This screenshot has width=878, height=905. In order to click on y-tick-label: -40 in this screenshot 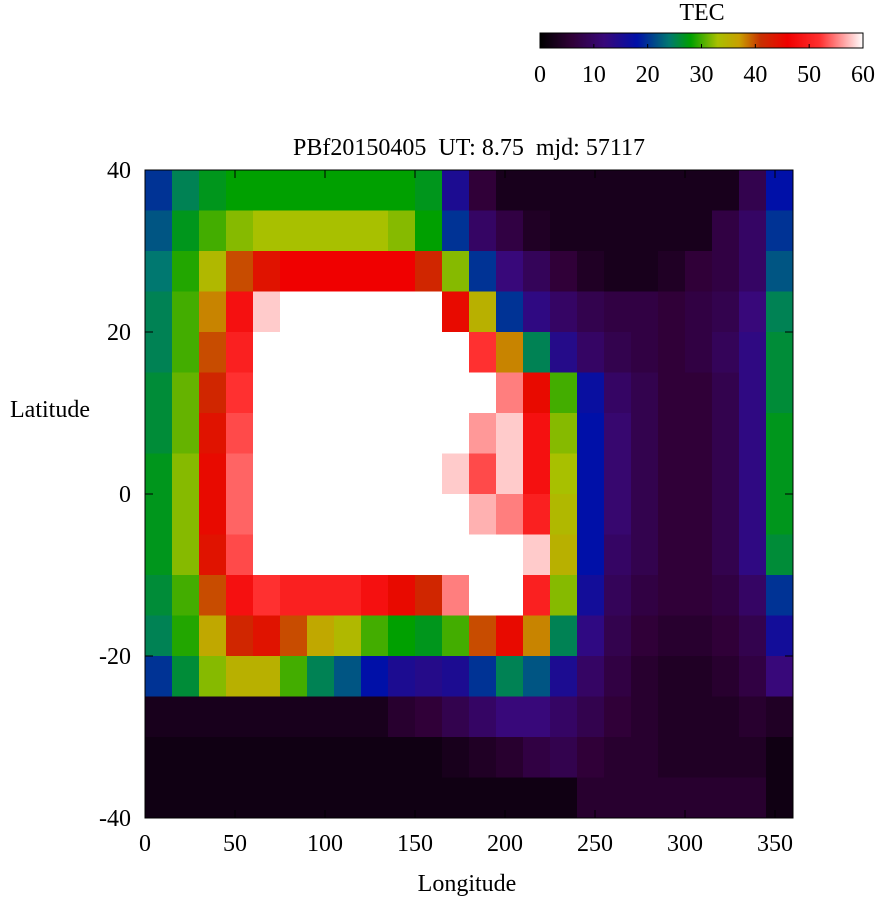, I will do `click(115, 819)`.